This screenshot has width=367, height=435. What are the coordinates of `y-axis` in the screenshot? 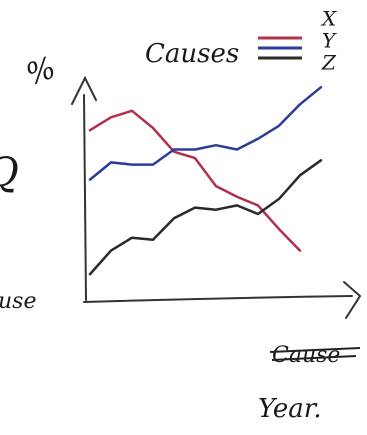 It's located at (84, 188).